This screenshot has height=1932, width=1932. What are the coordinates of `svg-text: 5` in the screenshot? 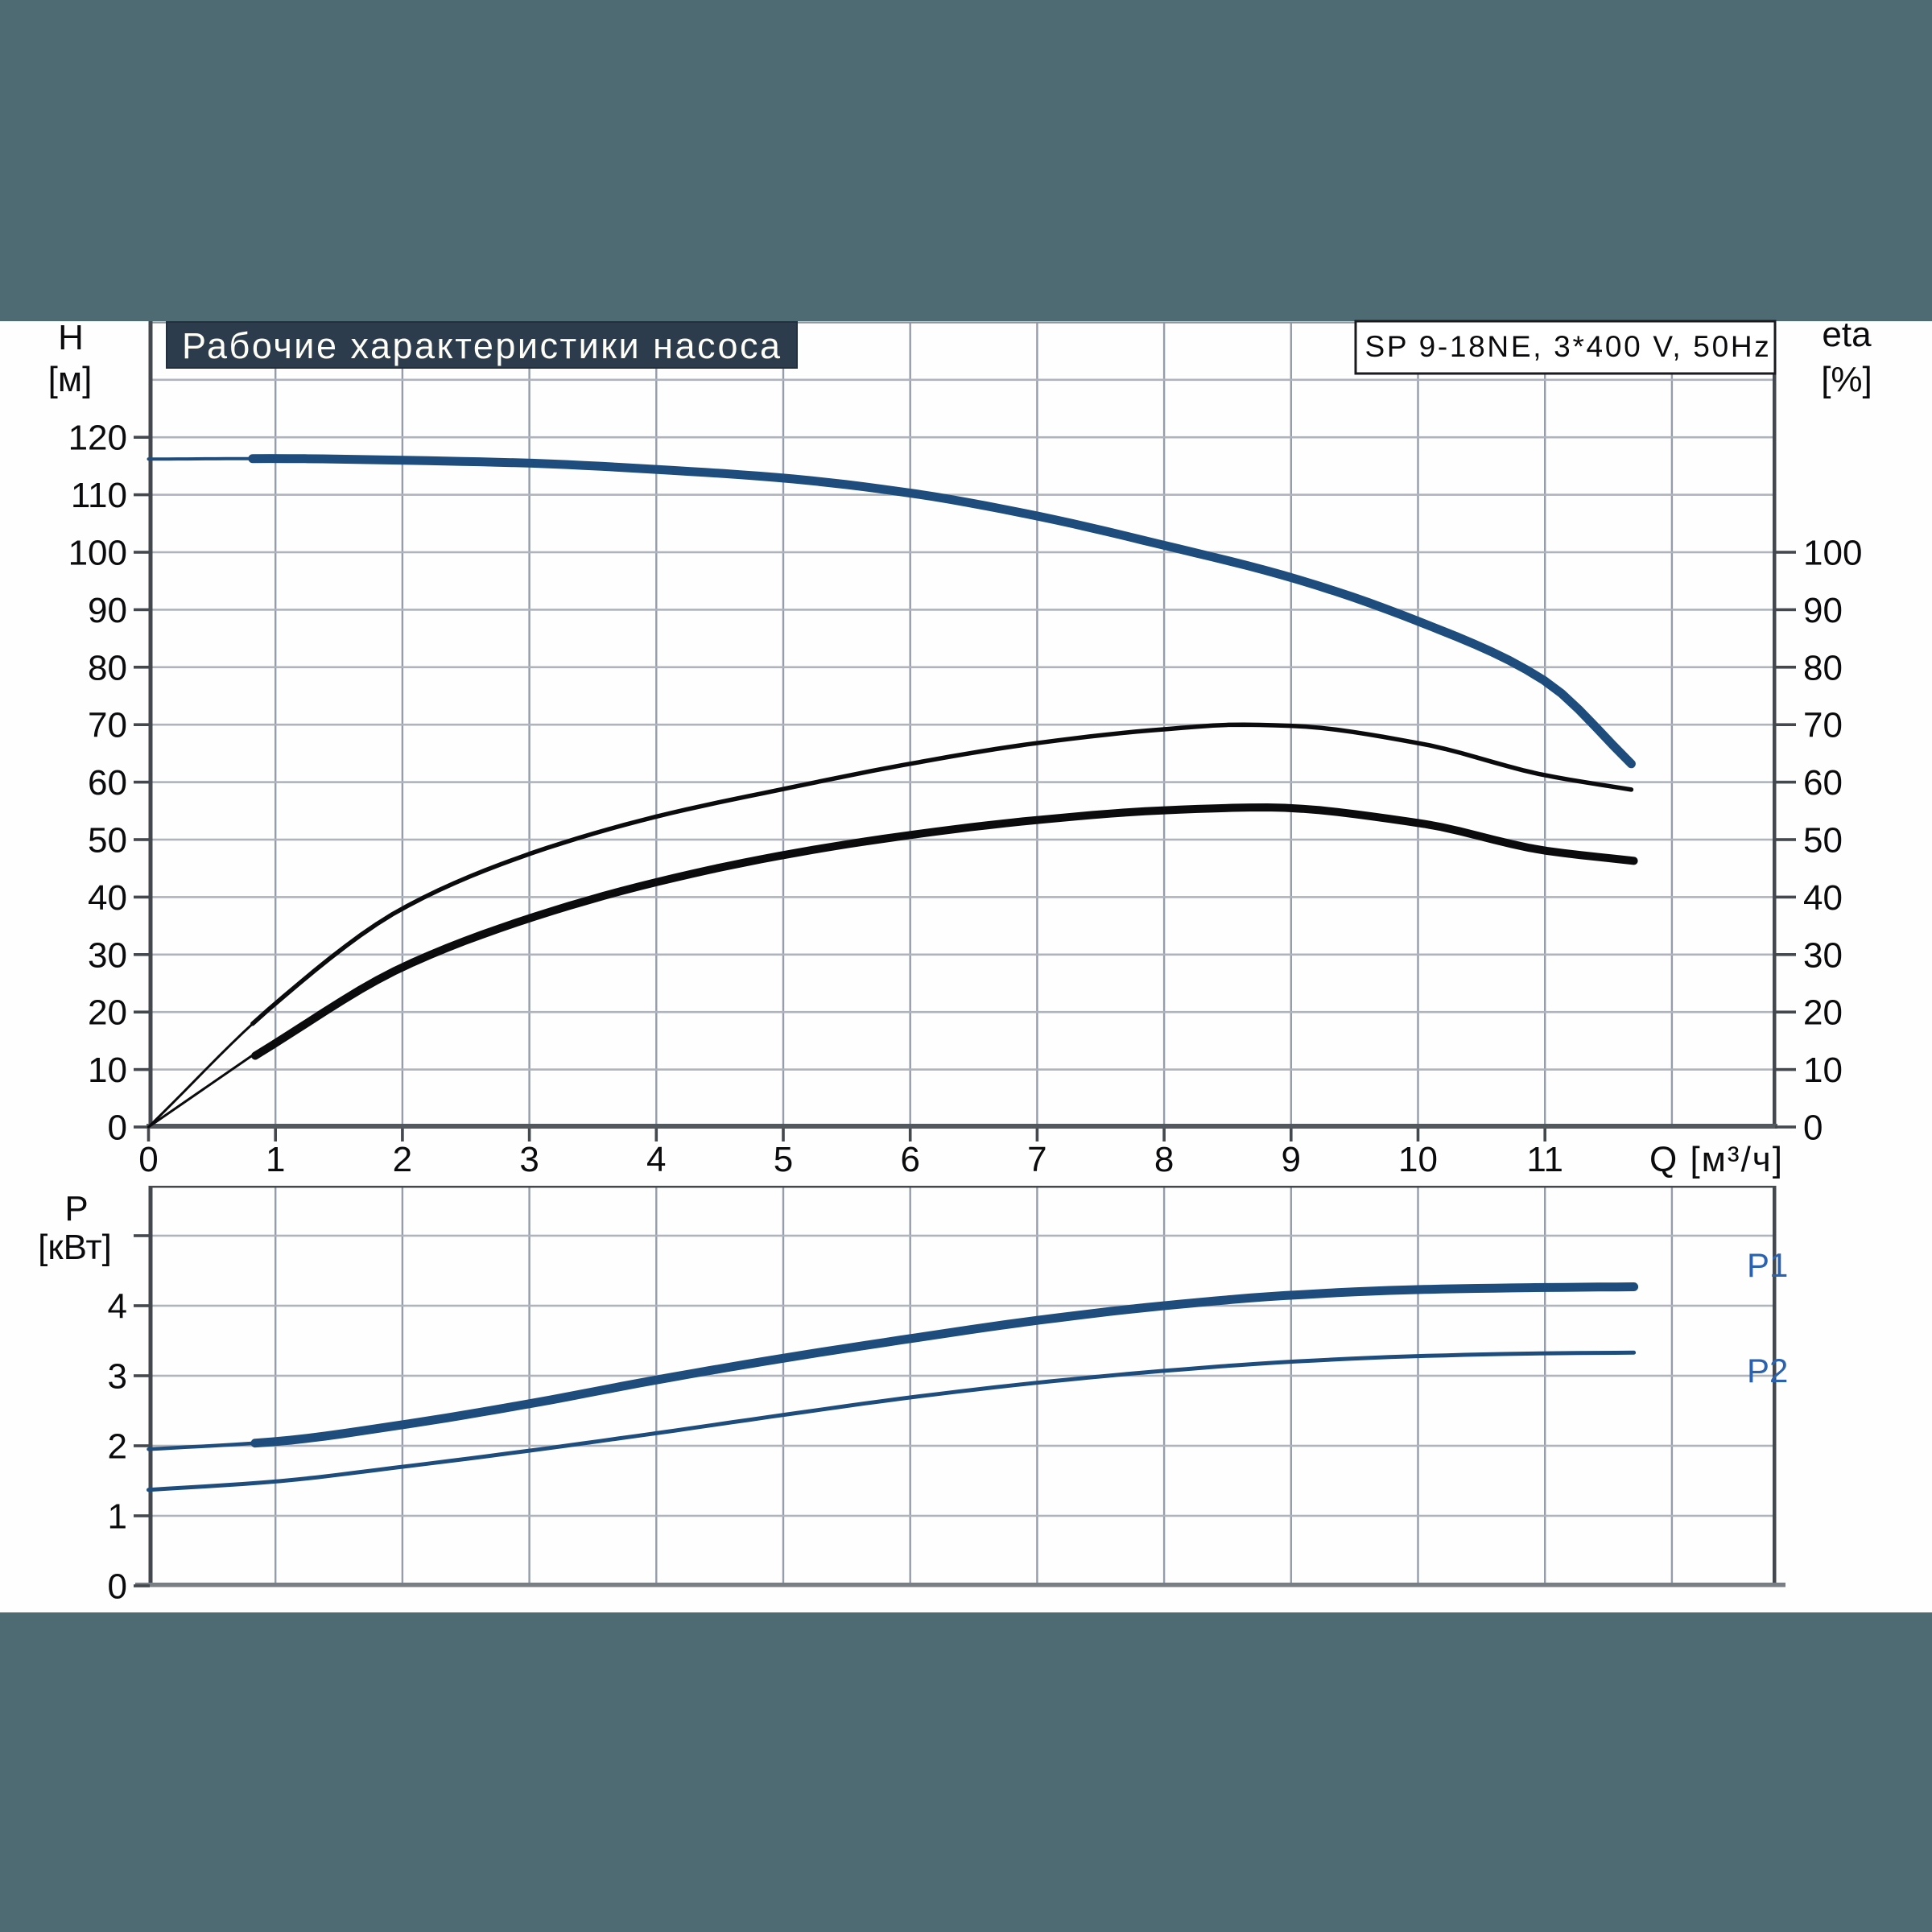 It's located at (783, 1159).